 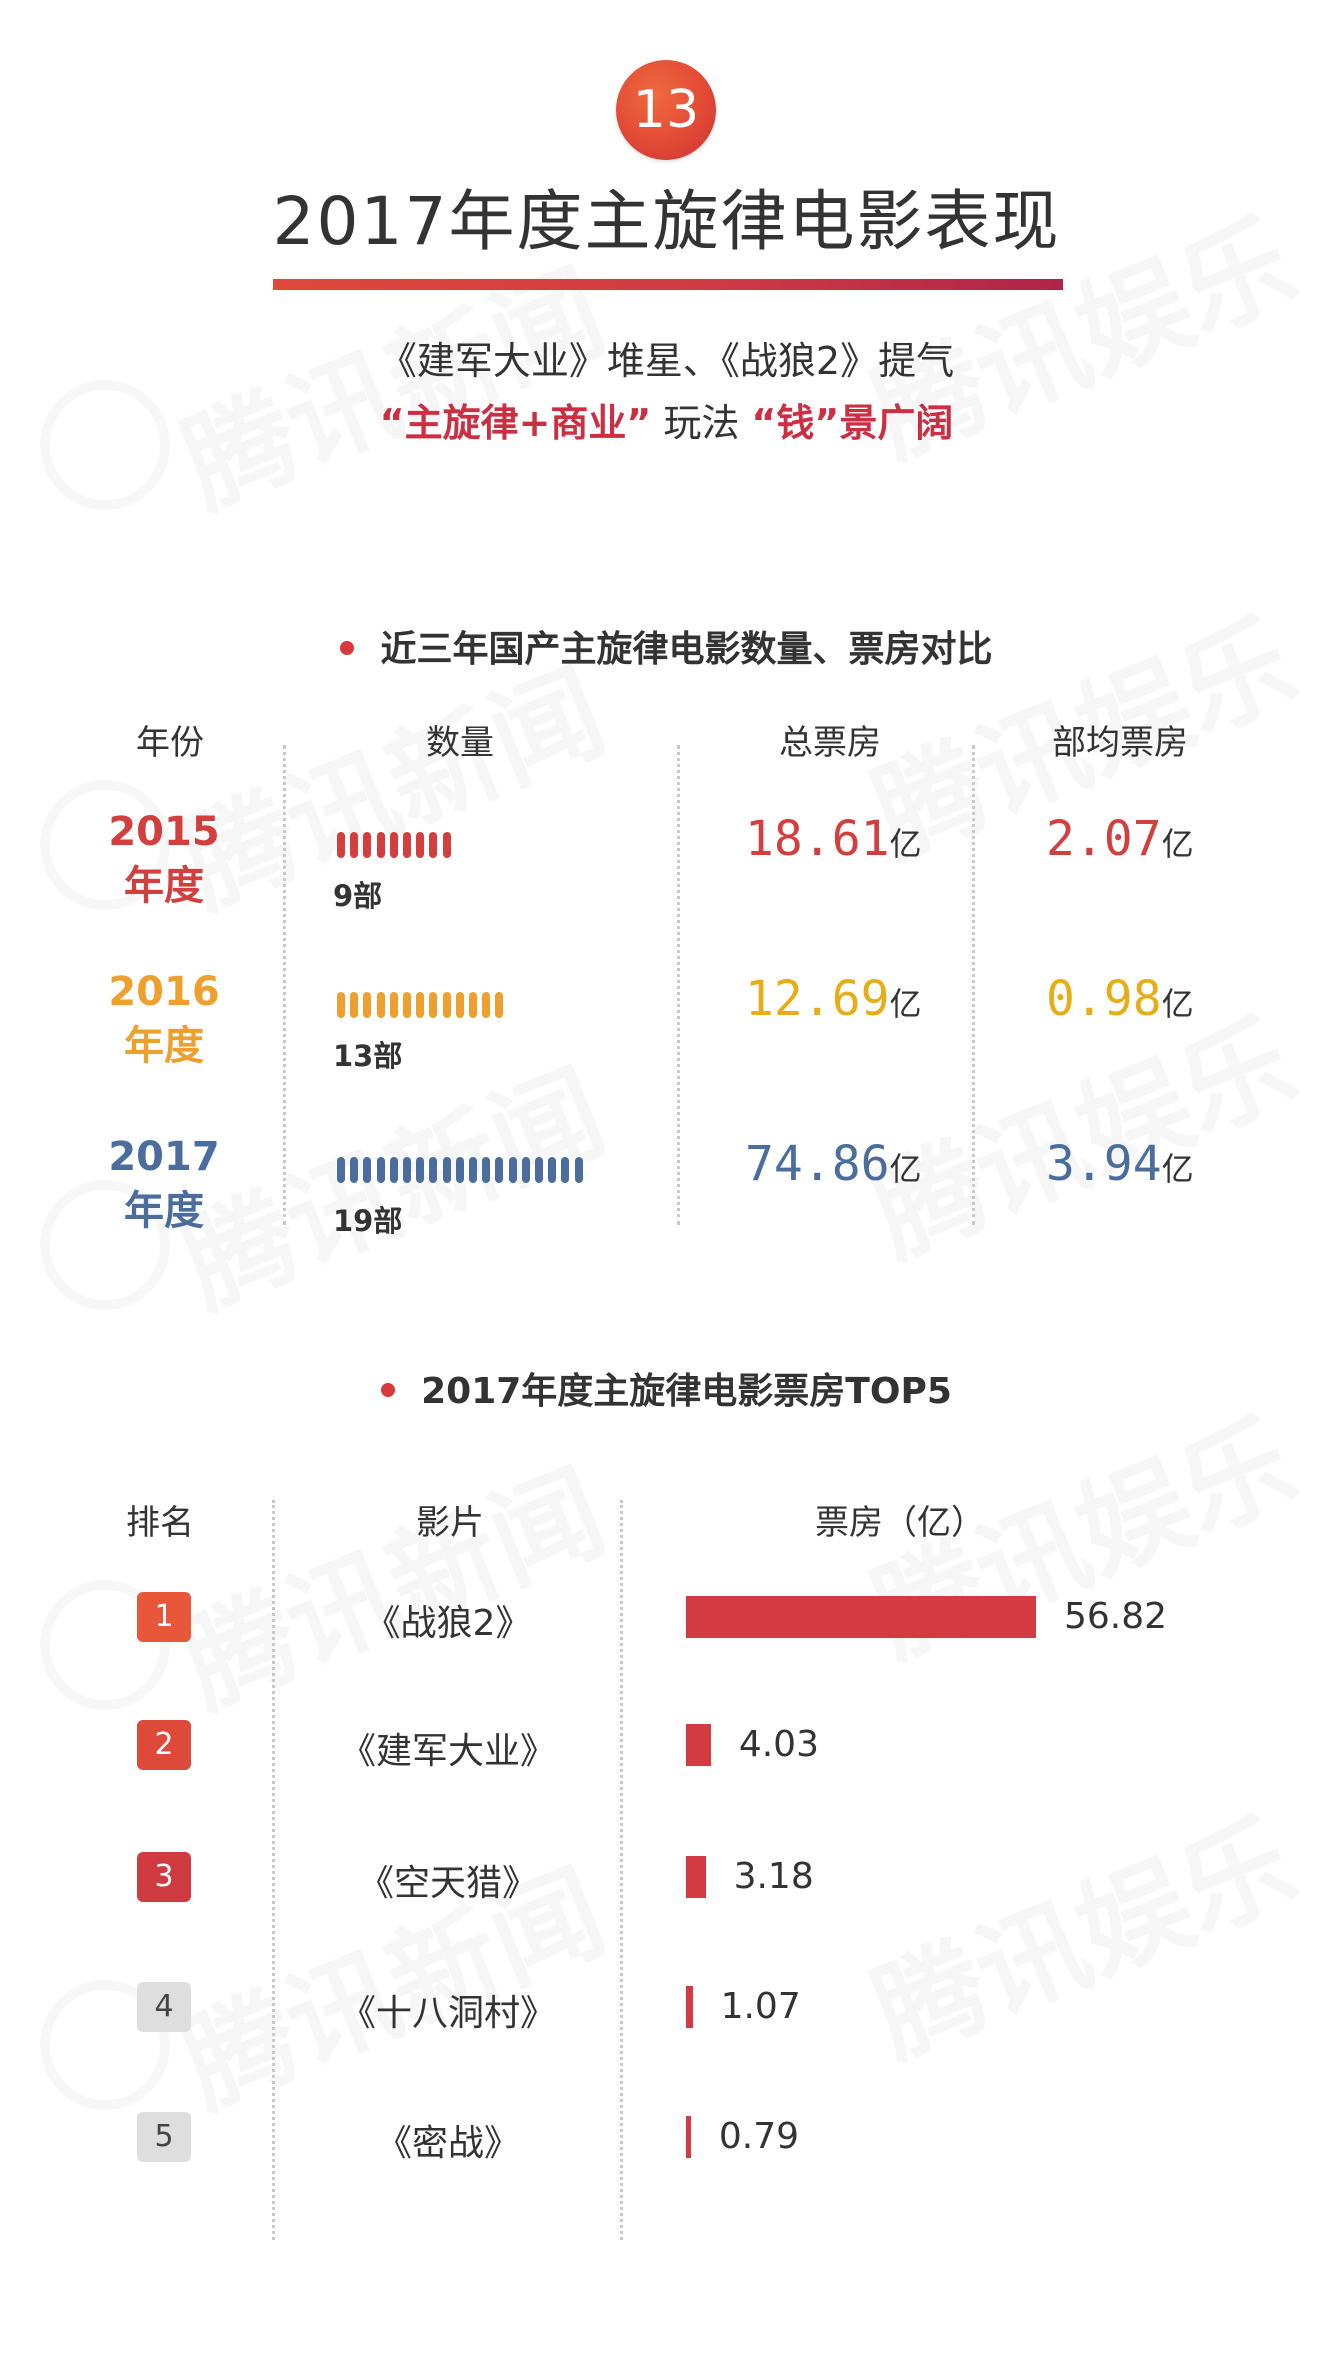 What do you see at coordinates (1120, 743) in the screenshot?
I see `col-header-avg: 部均票房` at bounding box center [1120, 743].